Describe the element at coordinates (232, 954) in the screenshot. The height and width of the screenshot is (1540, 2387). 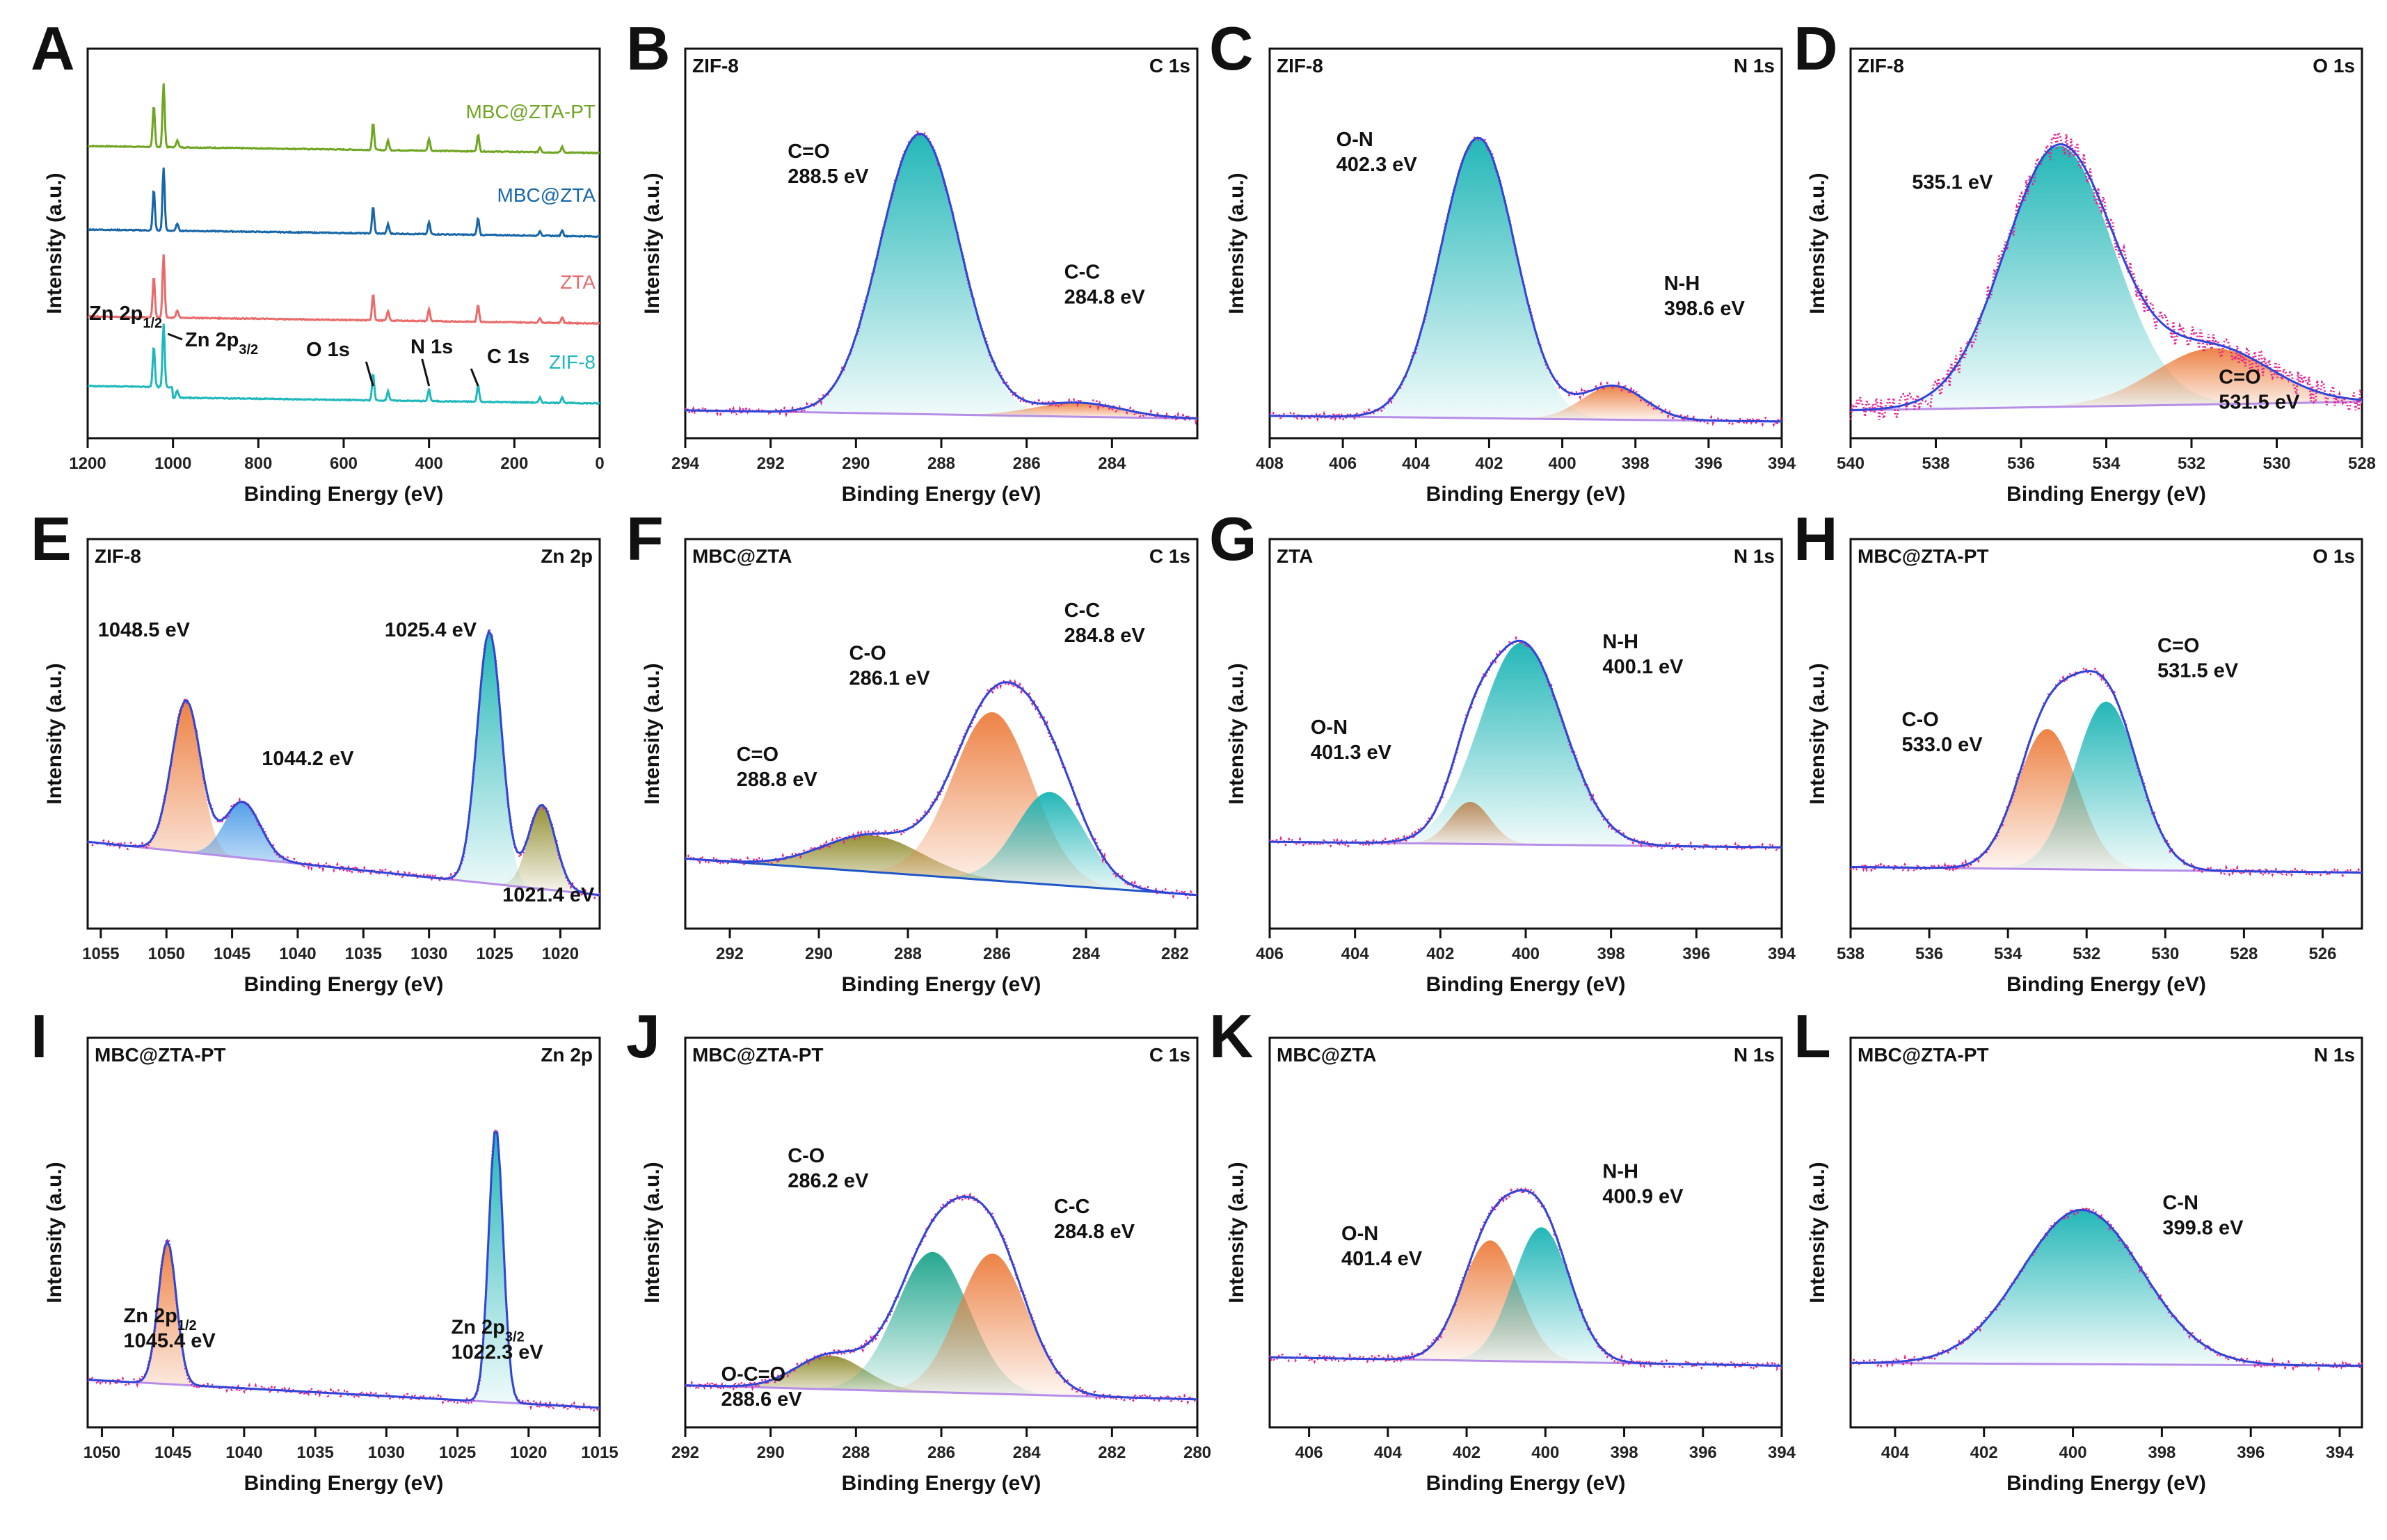
I see `x-tick-label-e: 1045` at that location.